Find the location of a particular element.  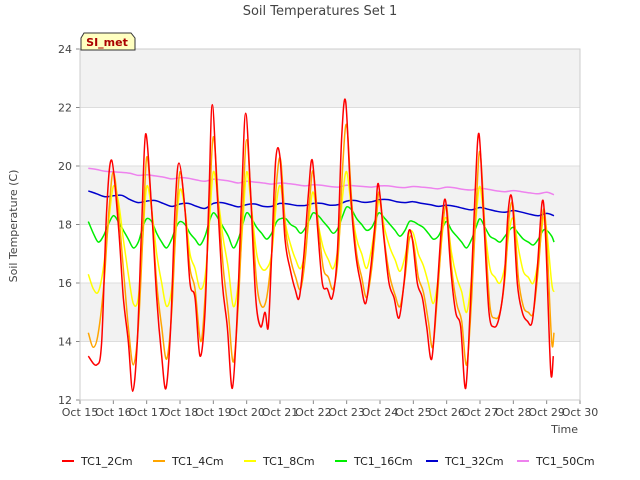

y-tick-label: 14 is located at coordinates (65, 342).